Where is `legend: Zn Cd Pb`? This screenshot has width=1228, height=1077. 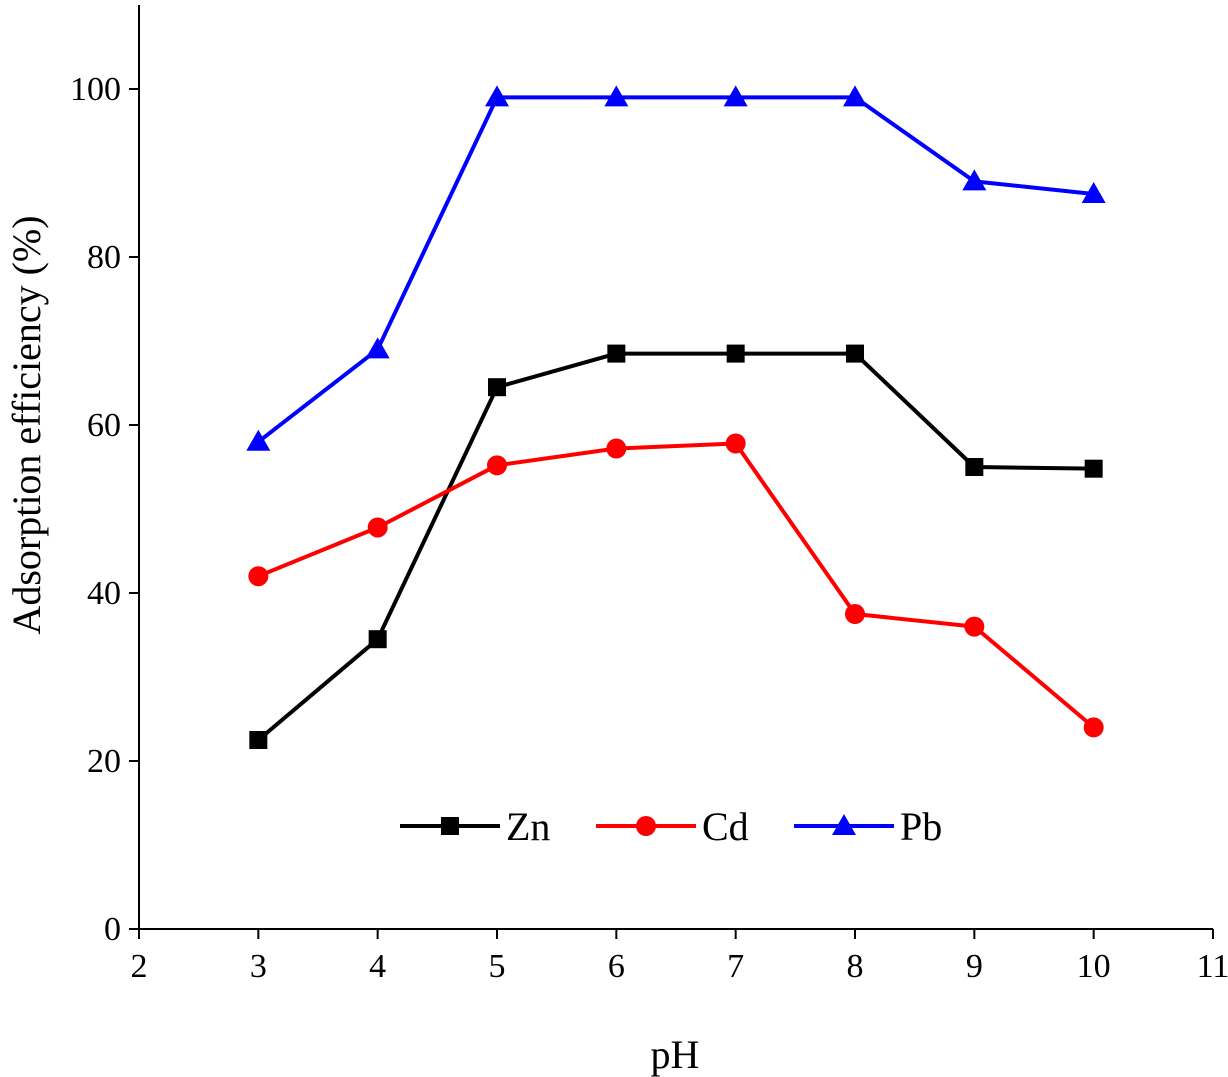 legend: Zn Cd Pb is located at coordinates (671, 826).